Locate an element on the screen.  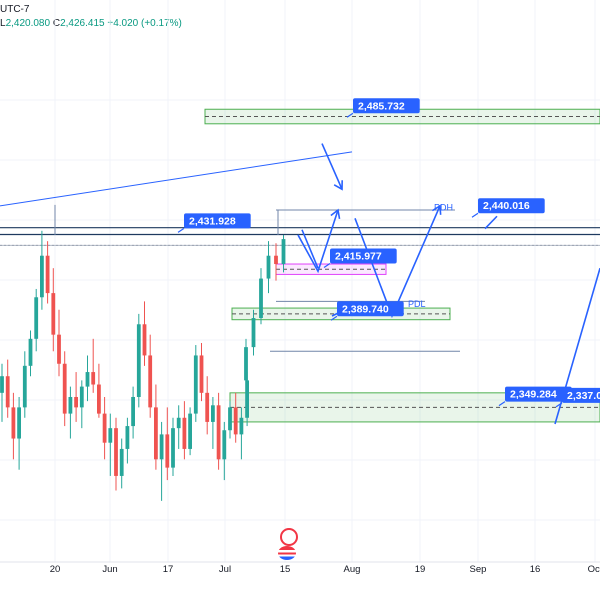
timezone-label: UTC-7 is located at coordinates (15, 9).